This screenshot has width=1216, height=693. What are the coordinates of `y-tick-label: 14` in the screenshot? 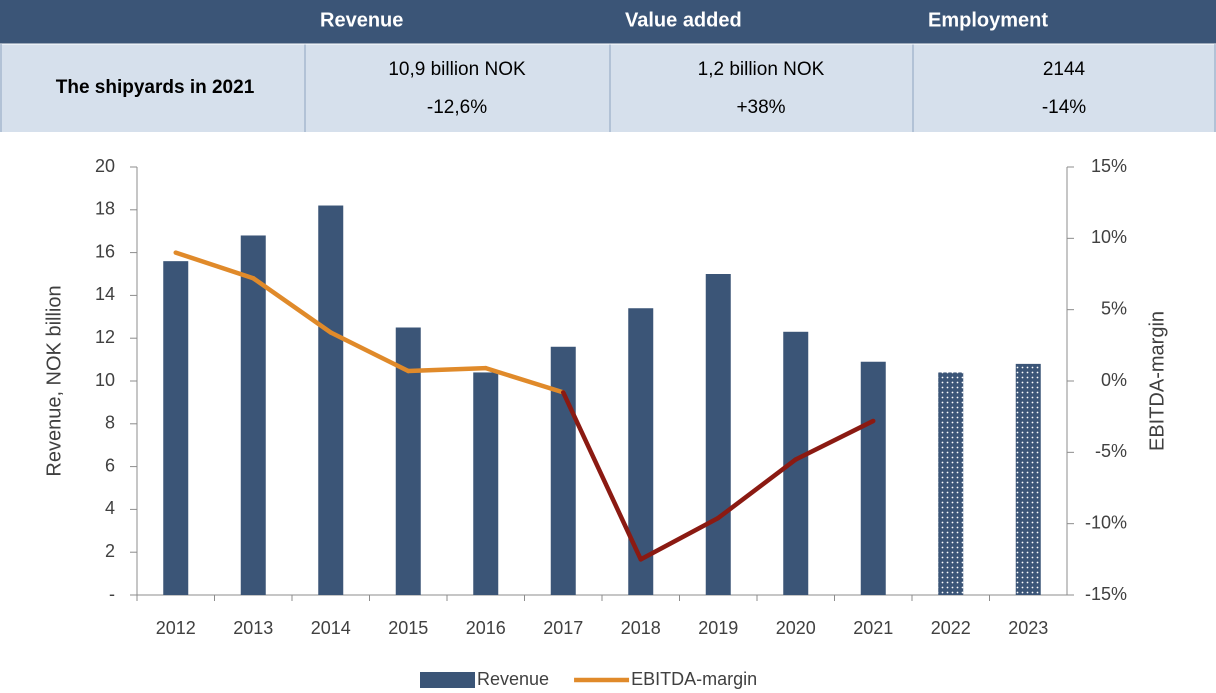 It's located at (105, 294).